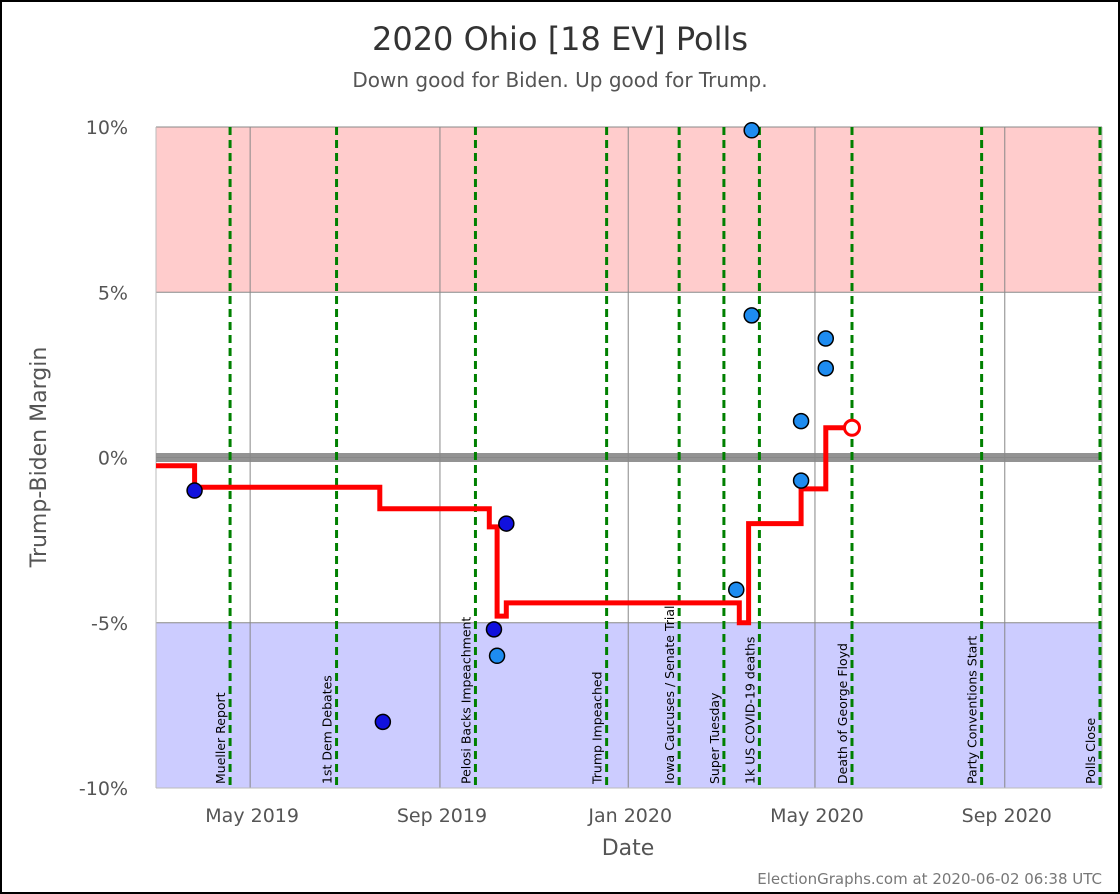 The height and width of the screenshot is (894, 1120). I want to click on y-tick-label: -5%, so click(109, 624).